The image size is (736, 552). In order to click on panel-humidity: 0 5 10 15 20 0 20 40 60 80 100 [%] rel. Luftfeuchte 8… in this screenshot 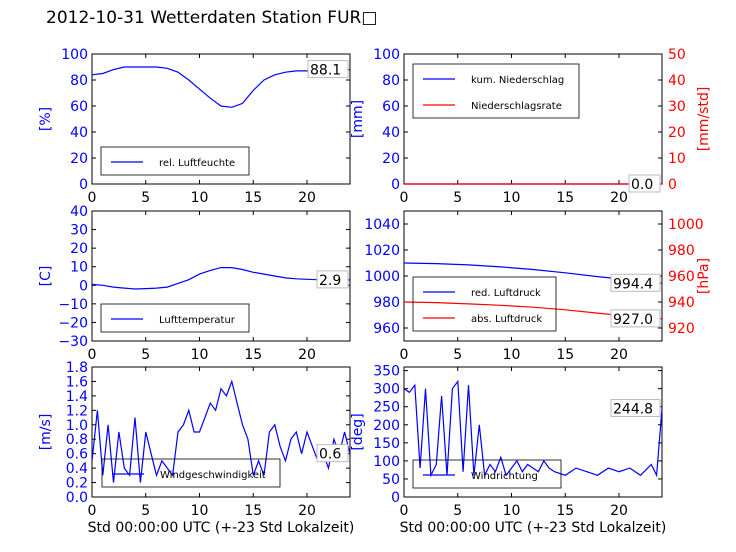, I will do `click(194, 126)`.